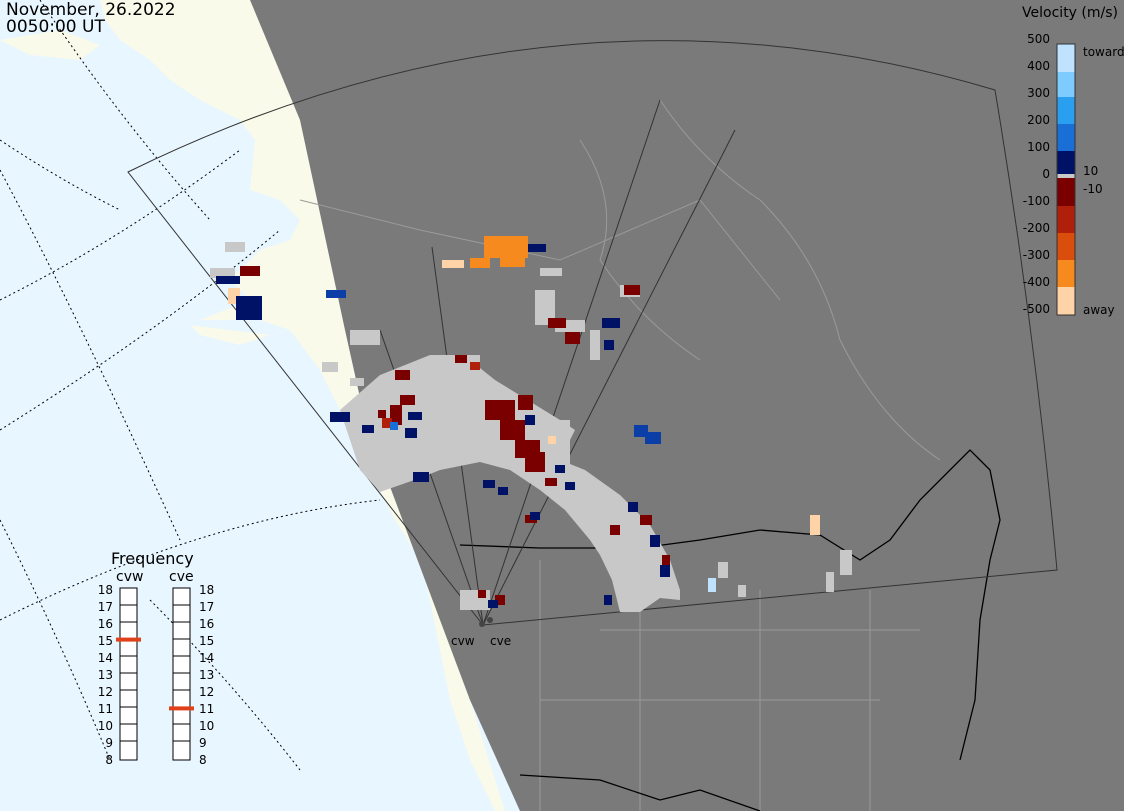 The height and width of the screenshot is (811, 1124). Describe the element at coordinates (499, 252) in the screenshot. I see `scatter-away-orange` at that location.